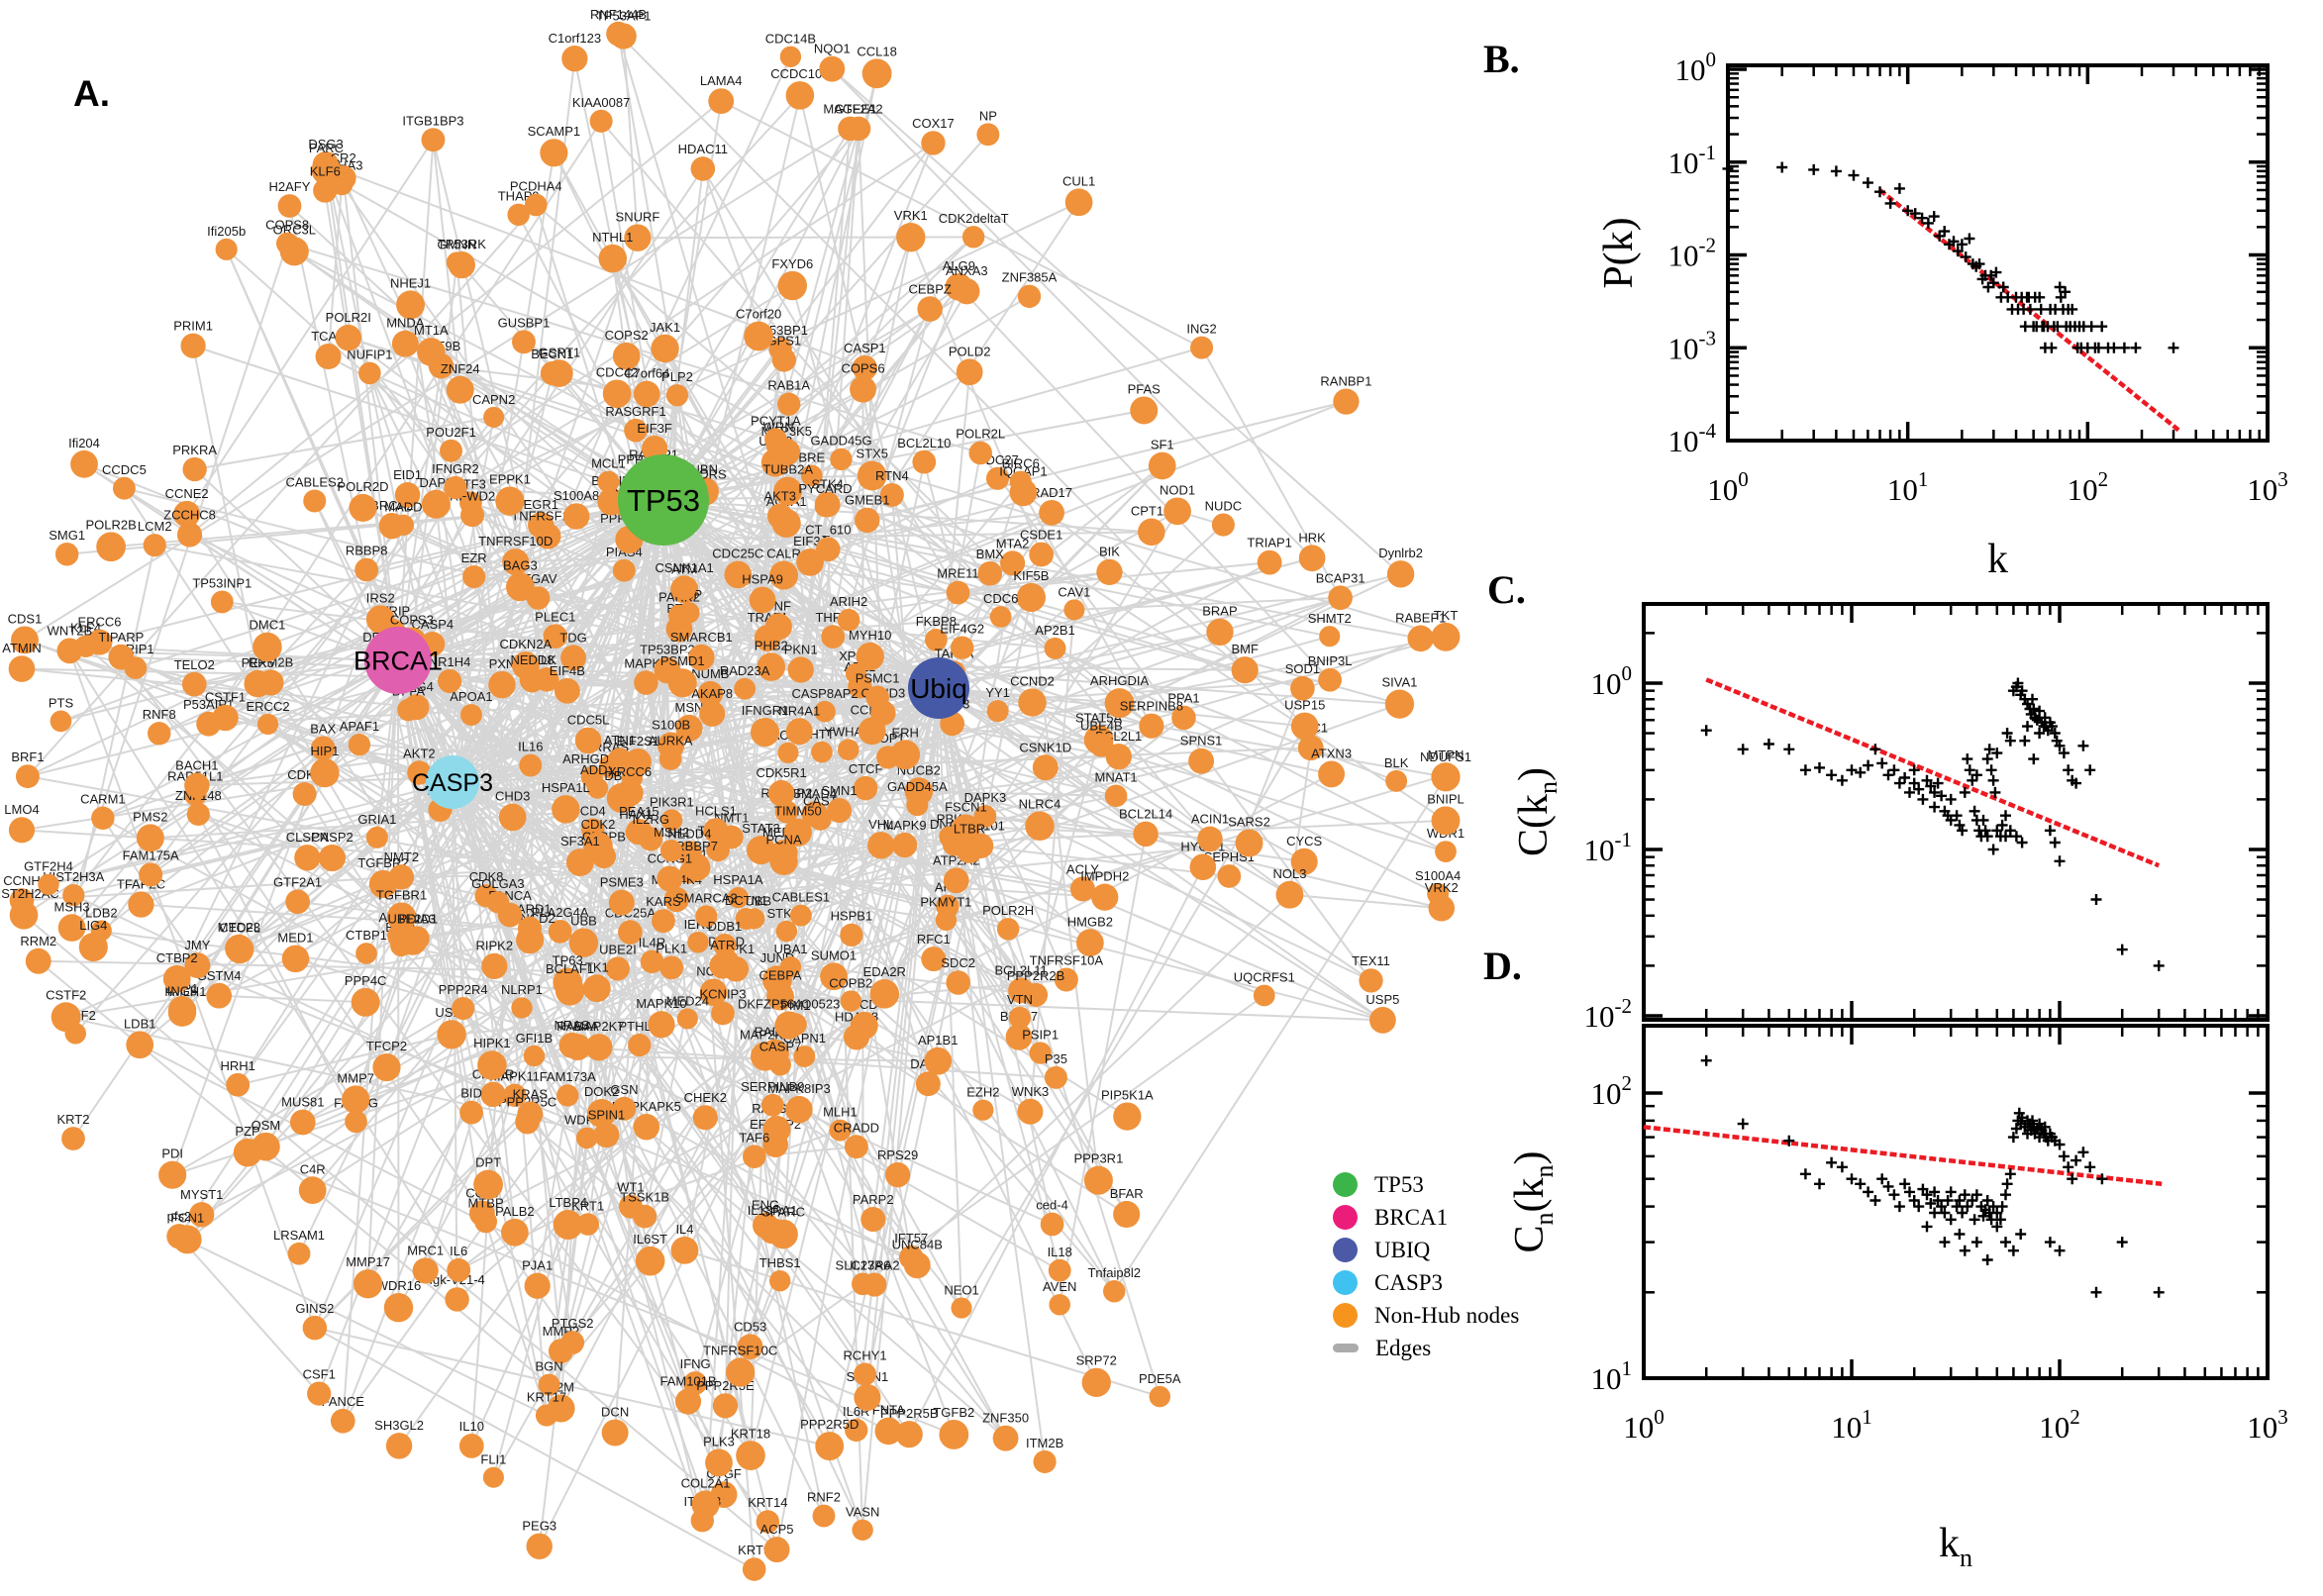 Image resolution: width=2323 pixels, height=1596 pixels. Describe the element at coordinates (386, 1046) in the screenshot. I see `gene-label: TFCP2` at that location.